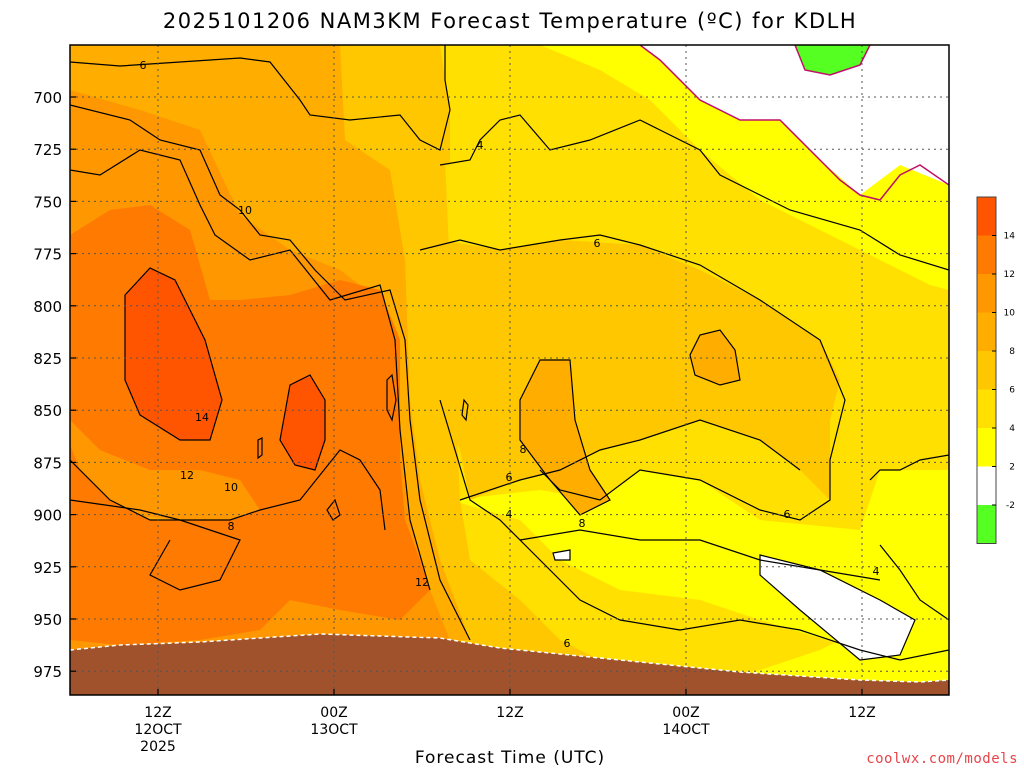  What do you see at coordinates (715, 357) in the screenshot?
I see `band-8-10-spot` at bounding box center [715, 357].